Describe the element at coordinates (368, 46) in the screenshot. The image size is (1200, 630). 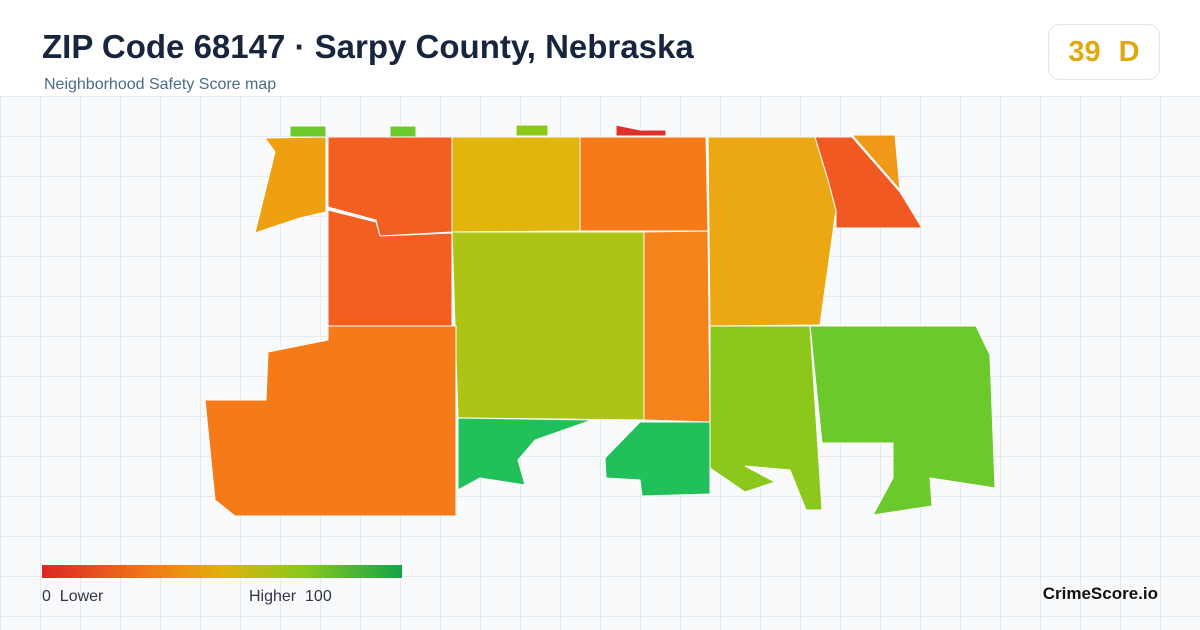
I see `title: ZIP Code 68147 · Sarpy County, Nebraska` at that location.